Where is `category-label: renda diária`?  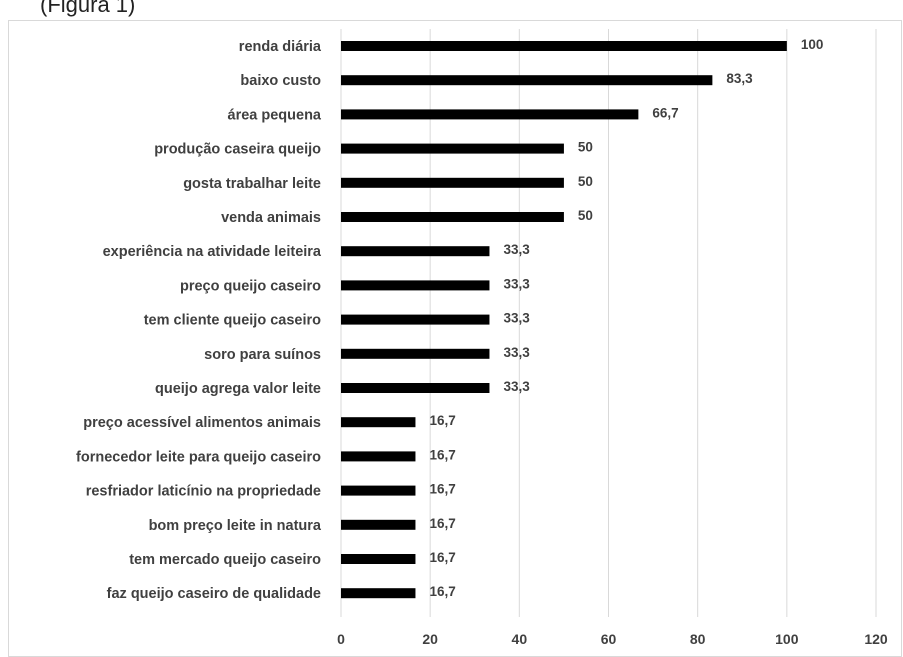 category-label: renda diária is located at coordinates (280, 47).